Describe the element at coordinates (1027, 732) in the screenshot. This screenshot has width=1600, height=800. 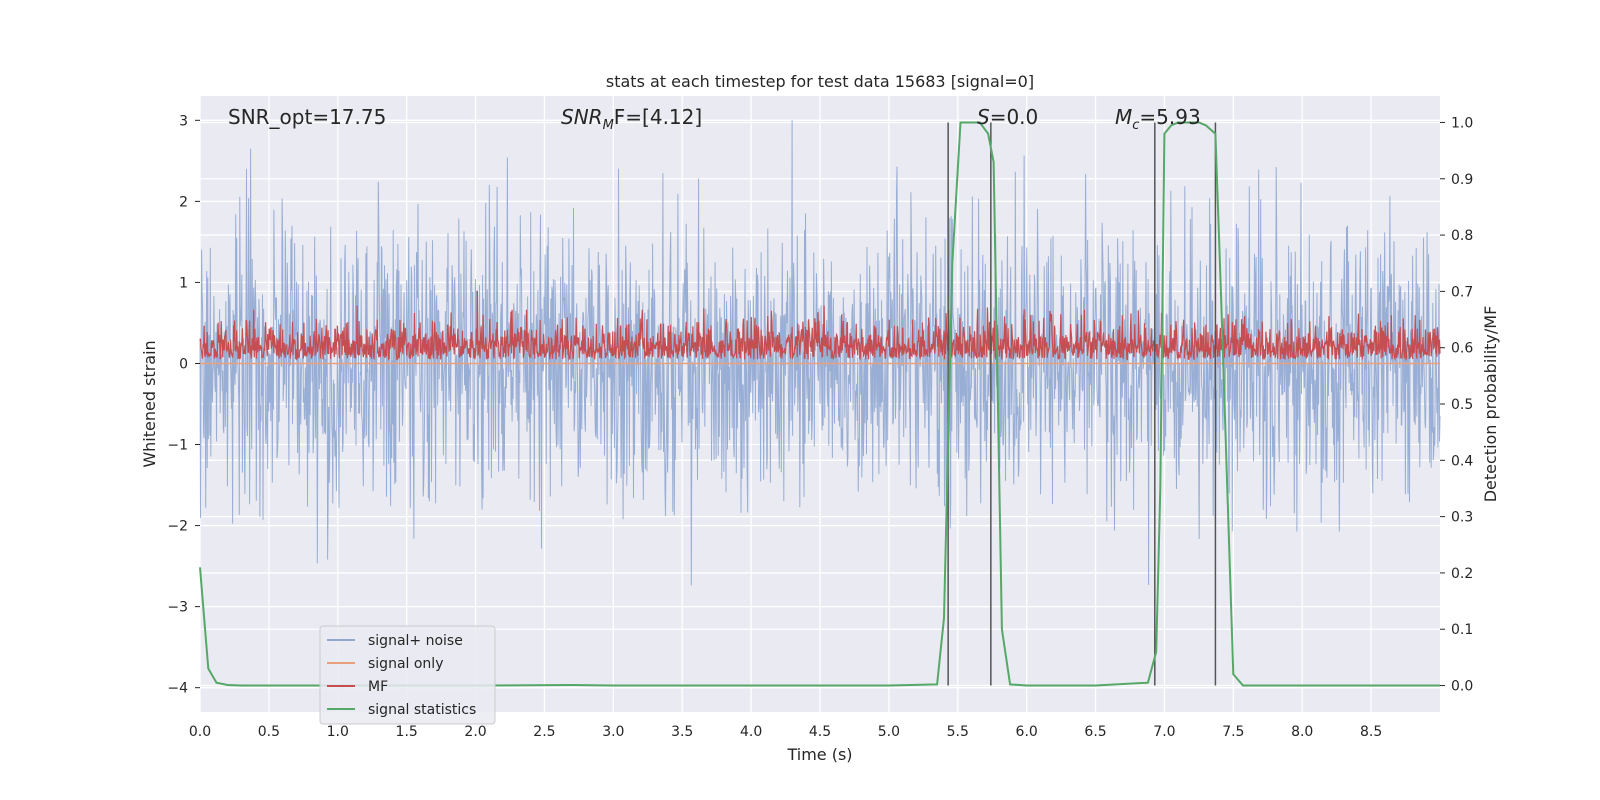
I see `x-tick-label: 6.0` at that location.